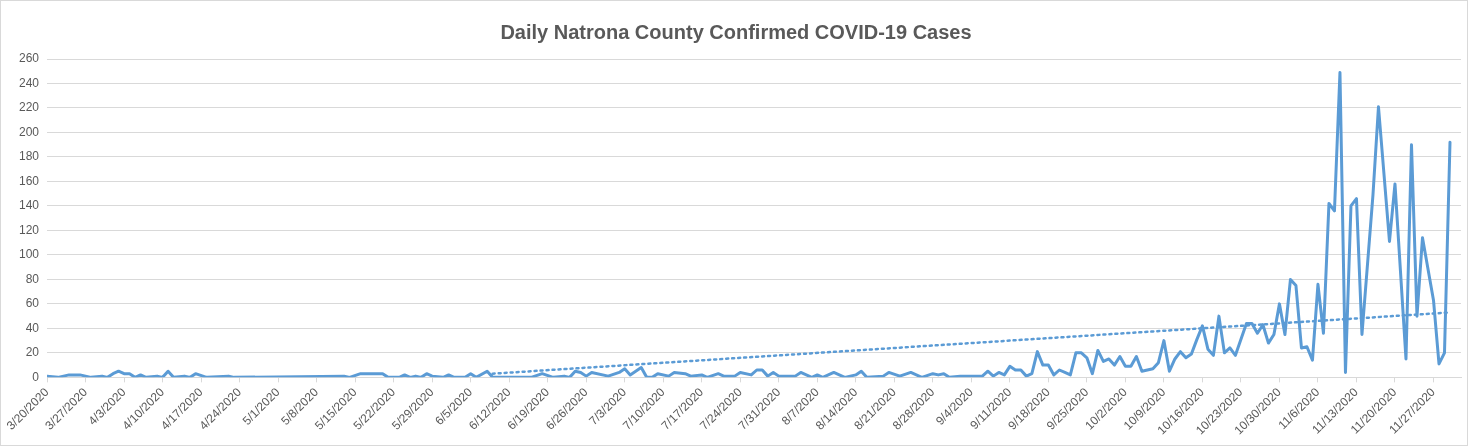 The width and height of the screenshot is (1470, 448). Describe the element at coordinates (29, 107) in the screenshot. I see `y-tick-label: 220` at that location.